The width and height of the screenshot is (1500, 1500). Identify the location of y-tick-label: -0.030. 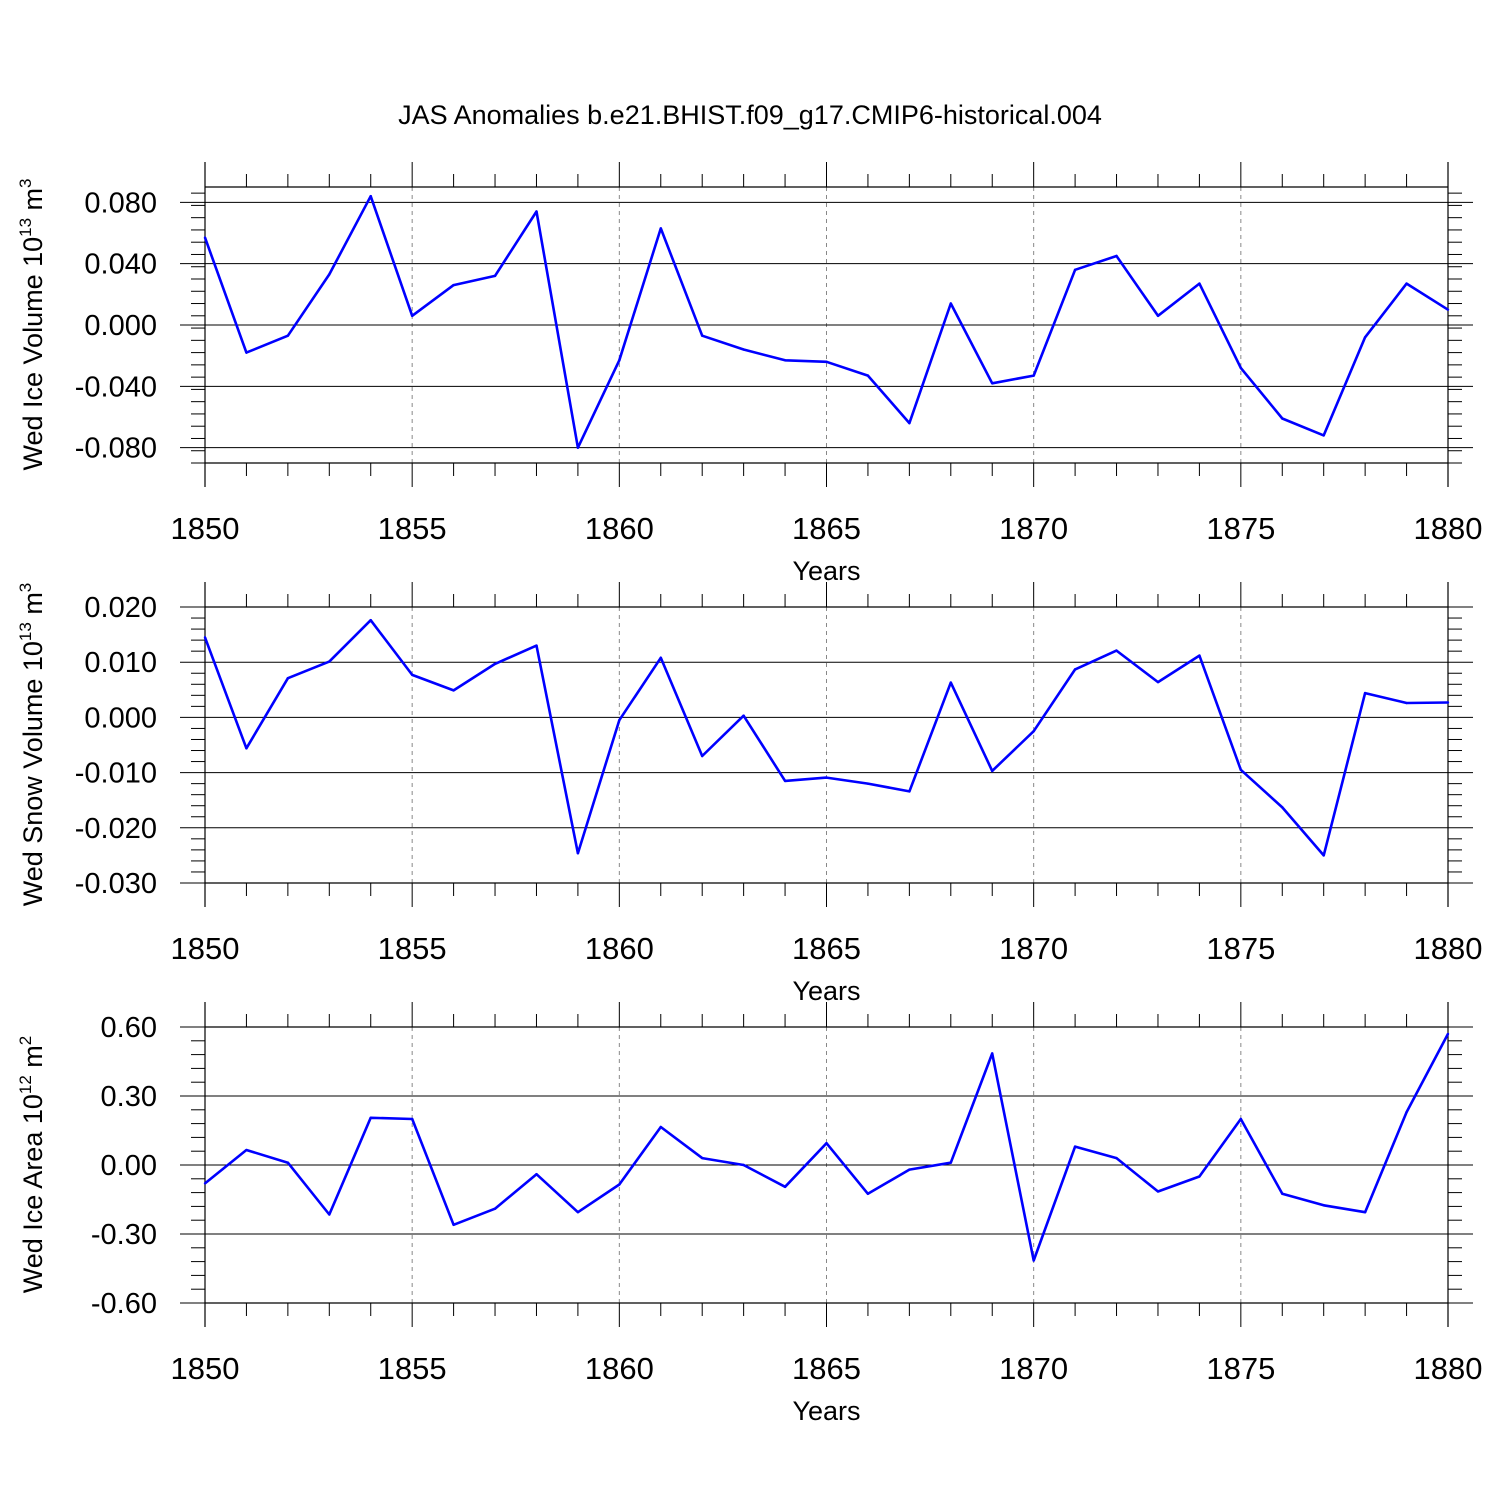
(116, 884).